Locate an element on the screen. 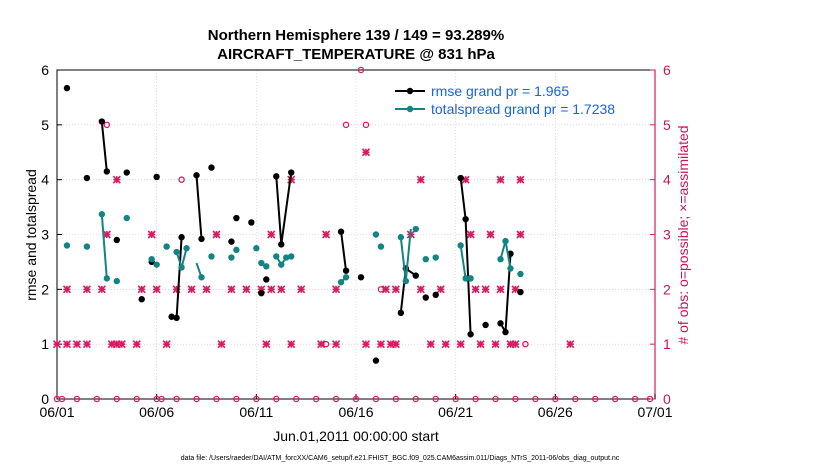 The height and width of the screenshot is (470, 830). legend-rmse-marker is located at coordinates (410, 91).